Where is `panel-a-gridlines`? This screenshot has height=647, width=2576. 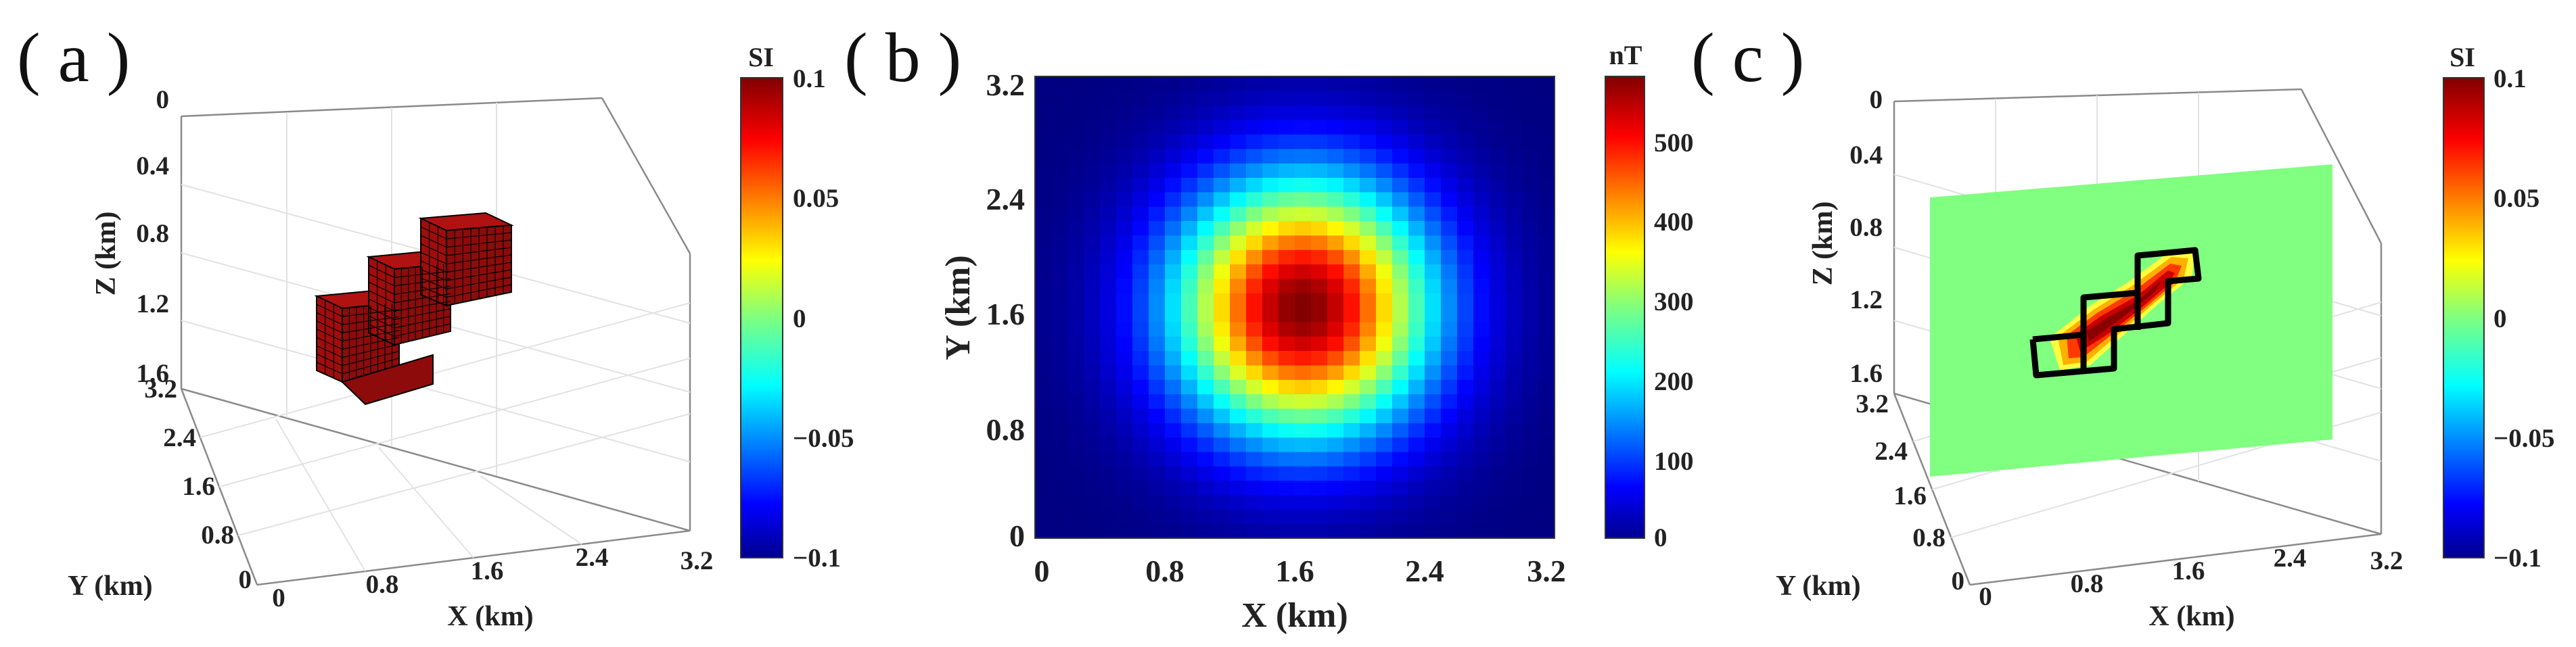 panel-a-gridlines is located at coordinates (436, 338).